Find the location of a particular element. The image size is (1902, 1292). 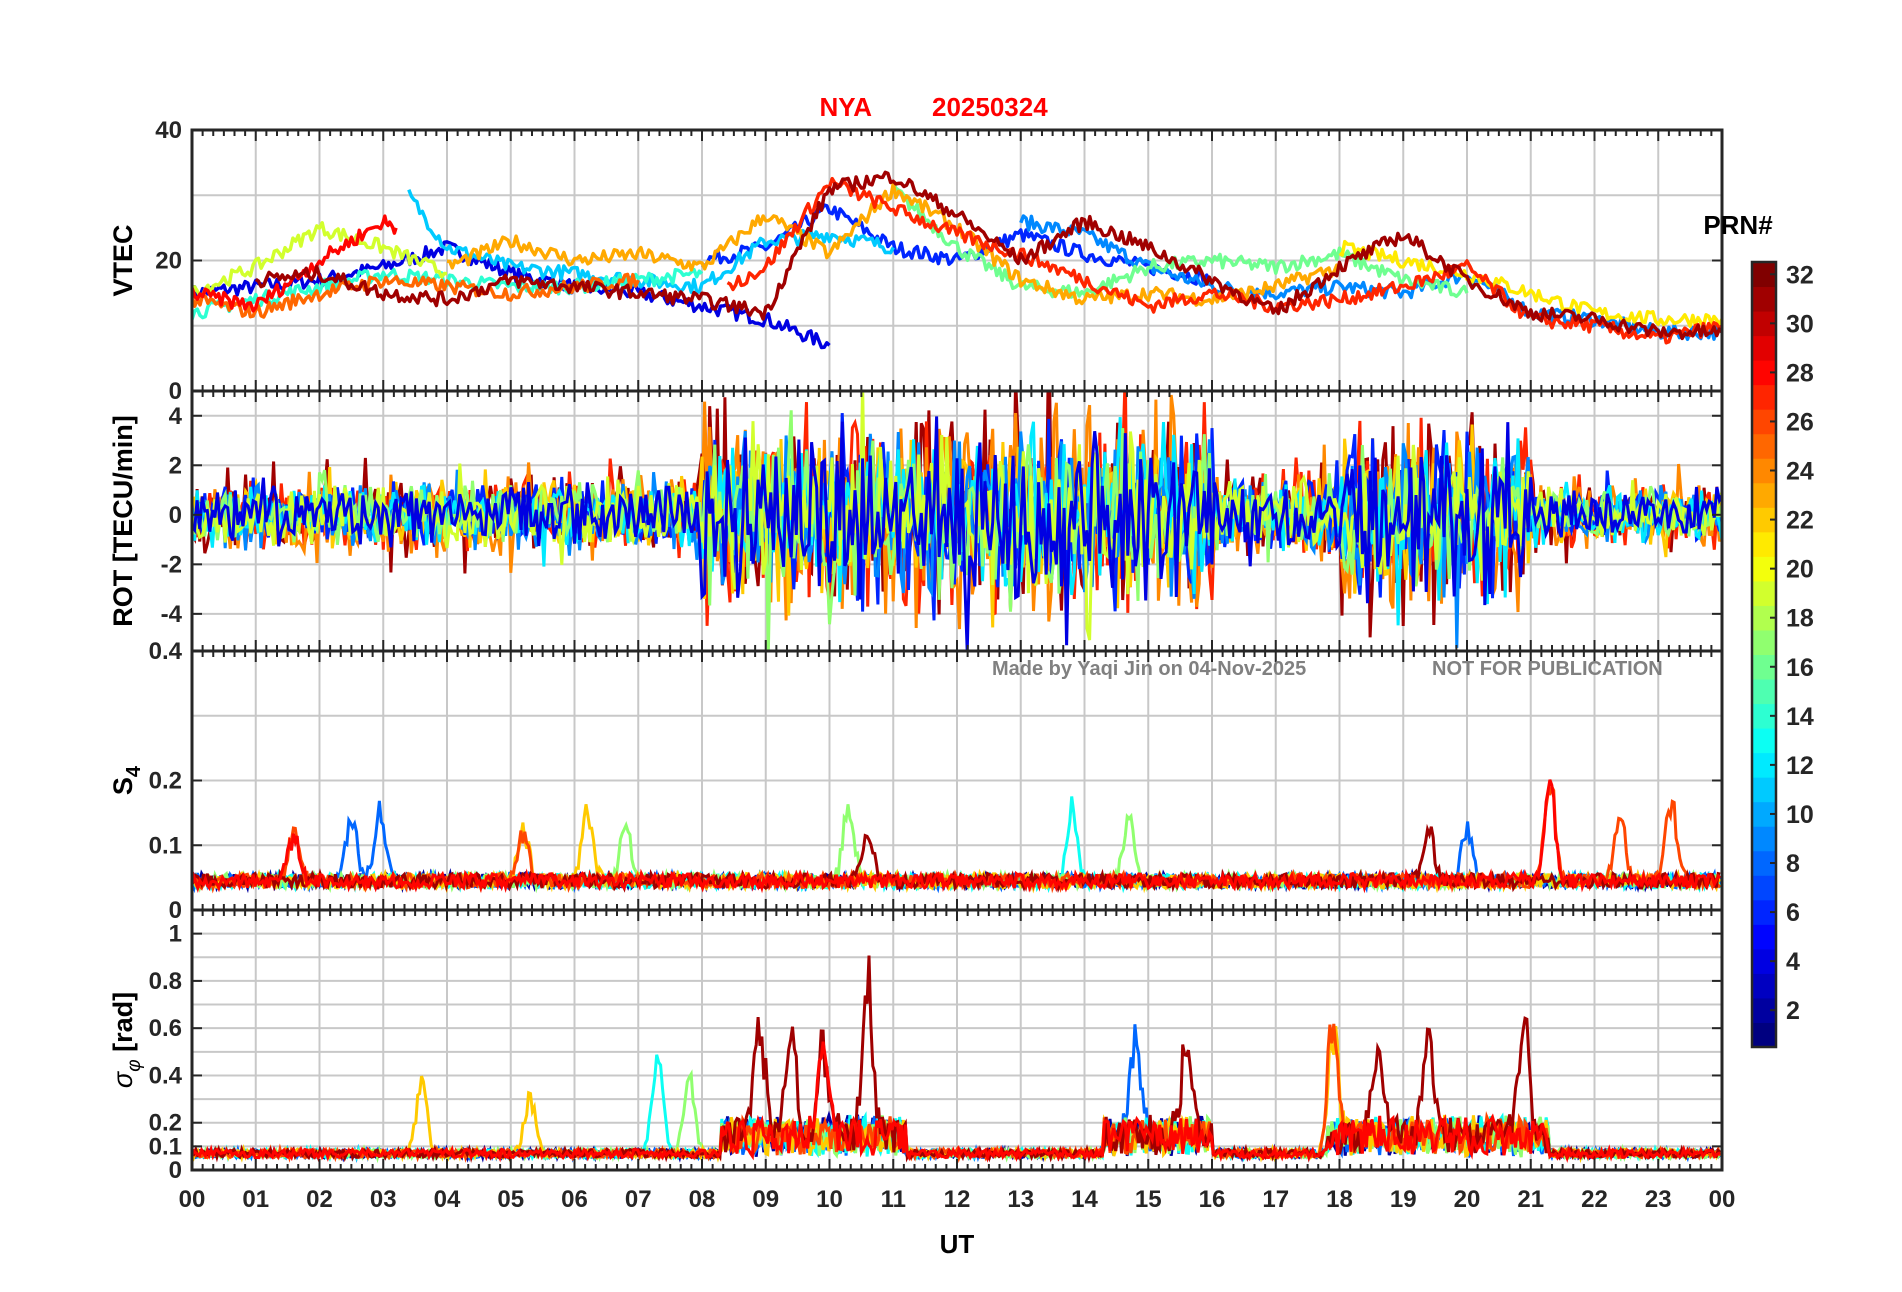

data-s4 is located at coordinates (957, 836).